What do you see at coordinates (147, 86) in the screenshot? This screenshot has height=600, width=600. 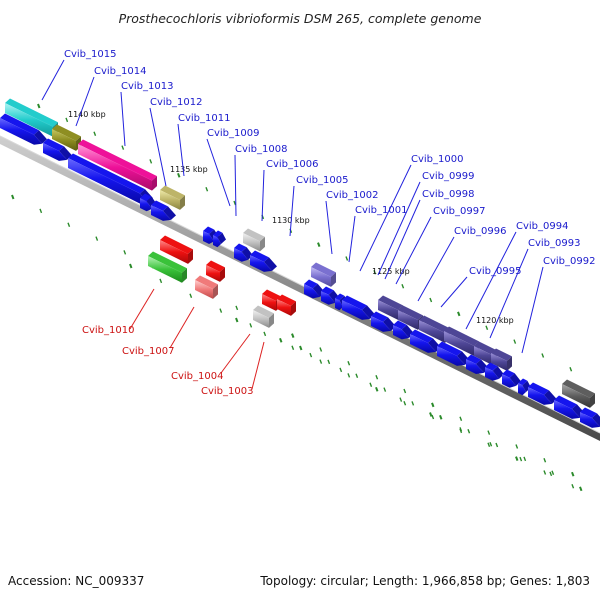 I see `gene-label: Cvib_1013` at bounding box center [147, 86].